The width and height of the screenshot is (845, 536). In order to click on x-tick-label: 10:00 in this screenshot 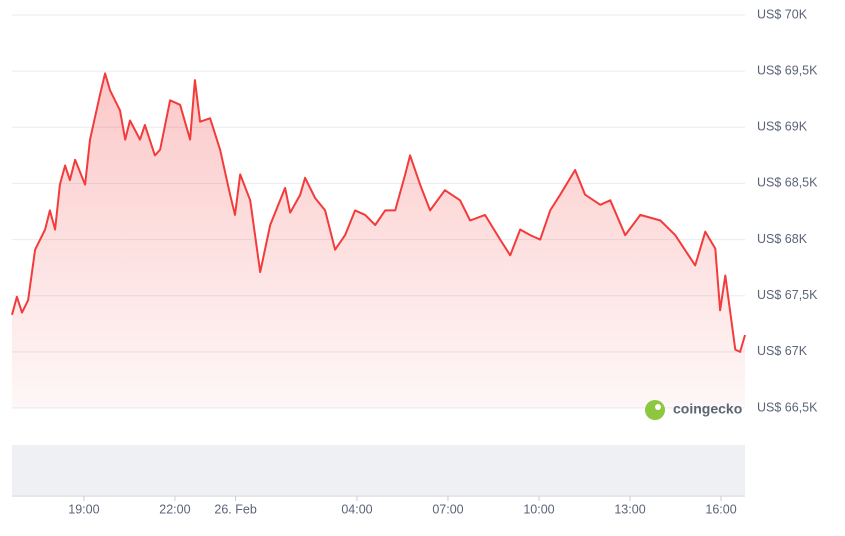, I will do `click(538, 509)`.